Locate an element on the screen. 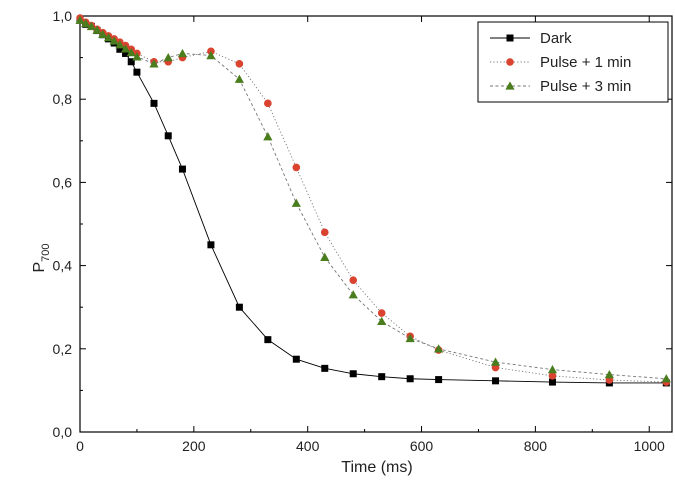  y-axis-title-subscript: 700 is located at coordinates (46, 252).